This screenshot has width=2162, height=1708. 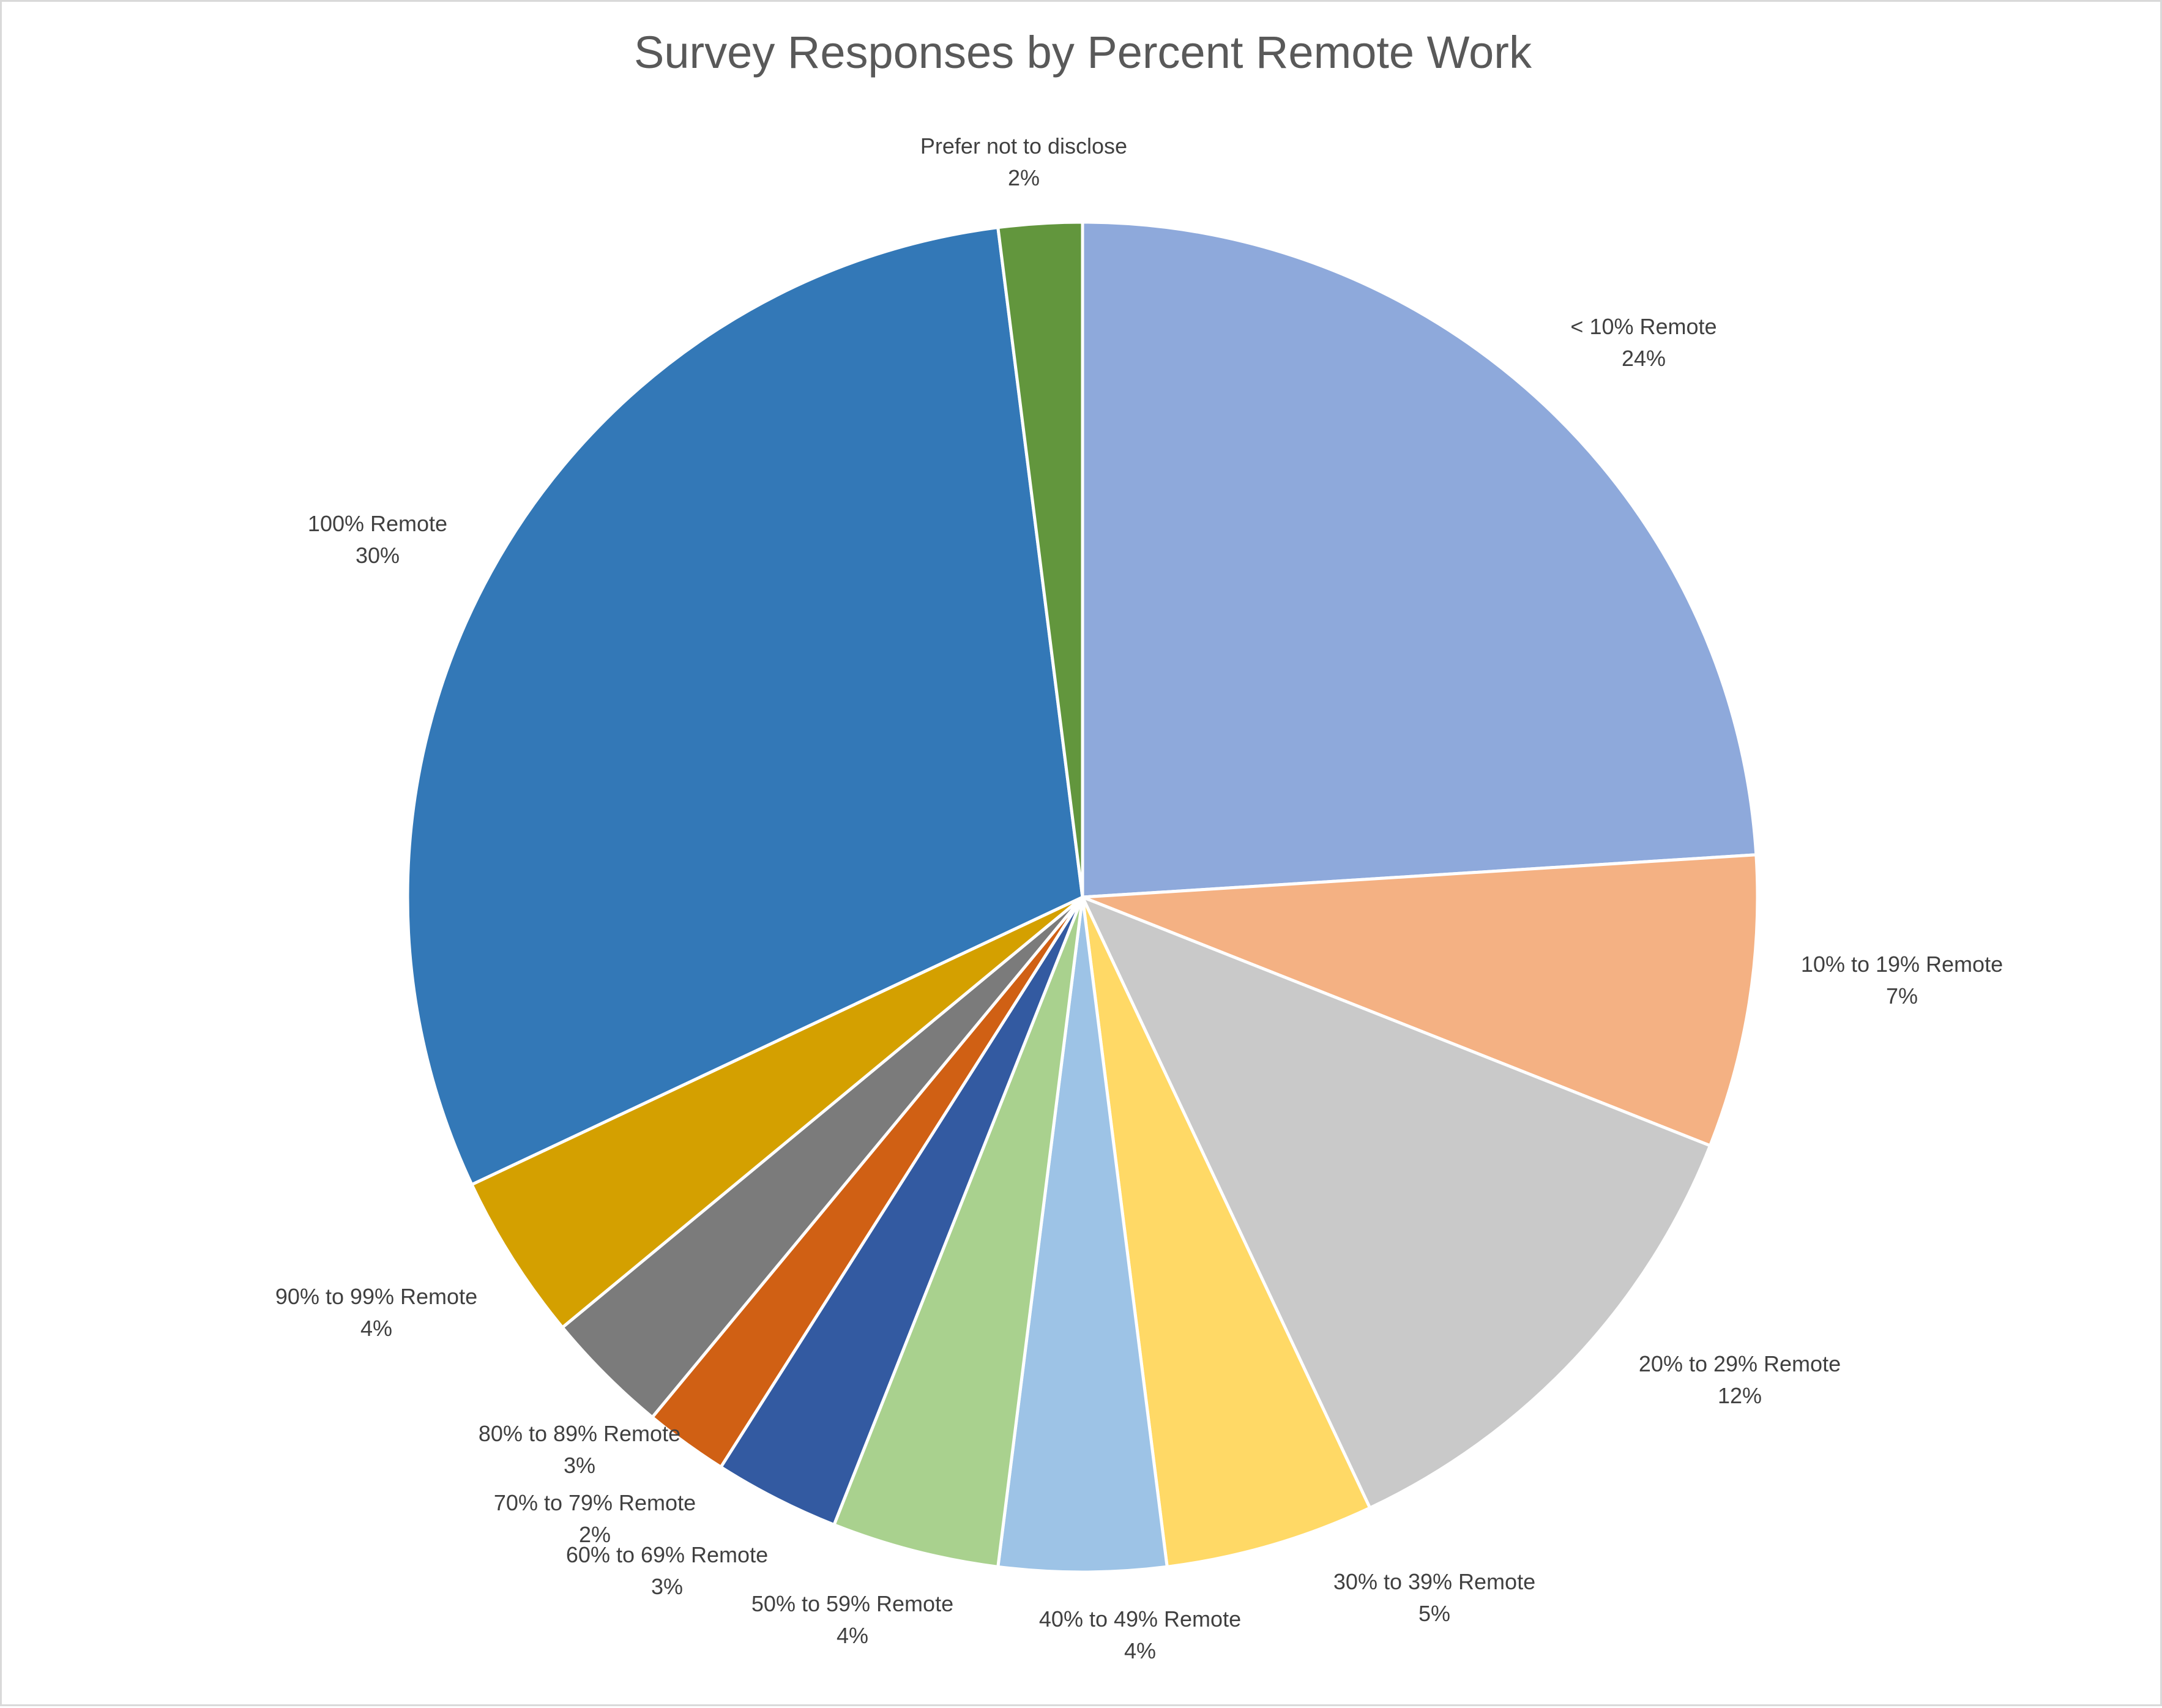 What do you see at coordinates (852, 1619) in the screenshot?
I see `data-label-6: 50% to 59% Remote 4%` at bounding box center [852, 1619].